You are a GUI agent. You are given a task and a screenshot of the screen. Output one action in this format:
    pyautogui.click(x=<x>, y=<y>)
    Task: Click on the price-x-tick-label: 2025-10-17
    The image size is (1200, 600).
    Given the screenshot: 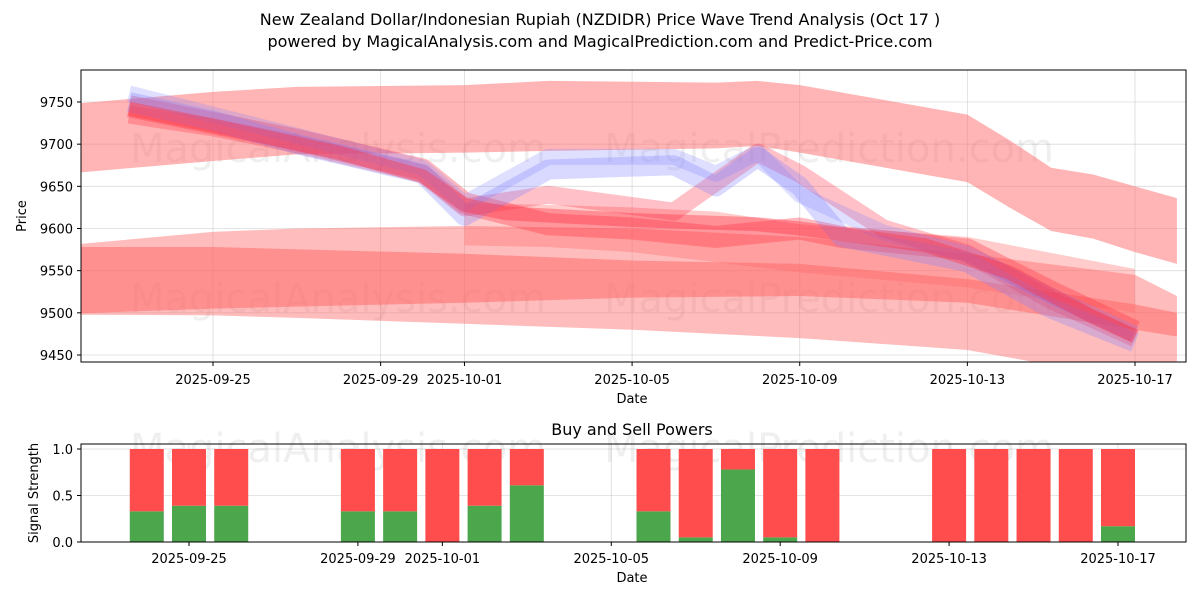 What is the action you would take?
    pyautogui.click(x=1135, y=380)
    